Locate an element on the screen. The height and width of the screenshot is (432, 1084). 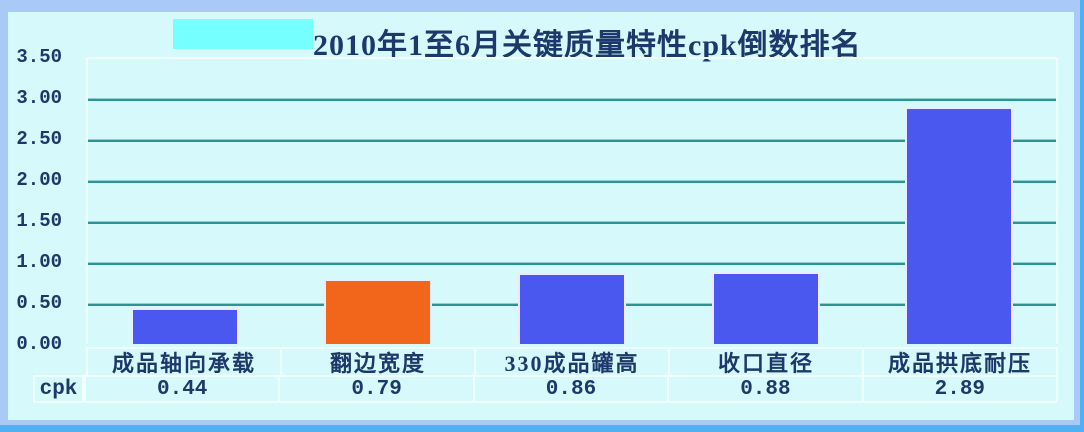
y-tick-label: 1.00 is located at coordinates (39, 262).